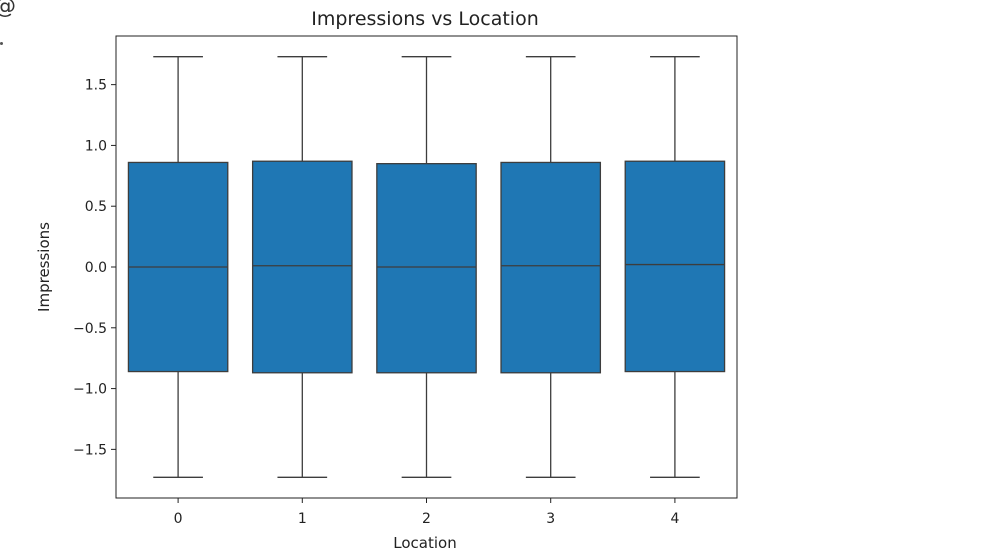 The image size is (987, 555). What do you see at coordinates (302, 519) in the screenshot?
I see `x-tick-label: 1` at bounding box center [302, 519].